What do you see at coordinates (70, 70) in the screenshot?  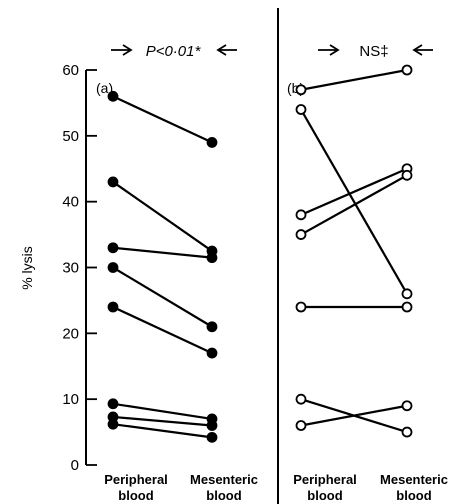 I see `y-tick-label: 60` at bounding box center [70, 70].